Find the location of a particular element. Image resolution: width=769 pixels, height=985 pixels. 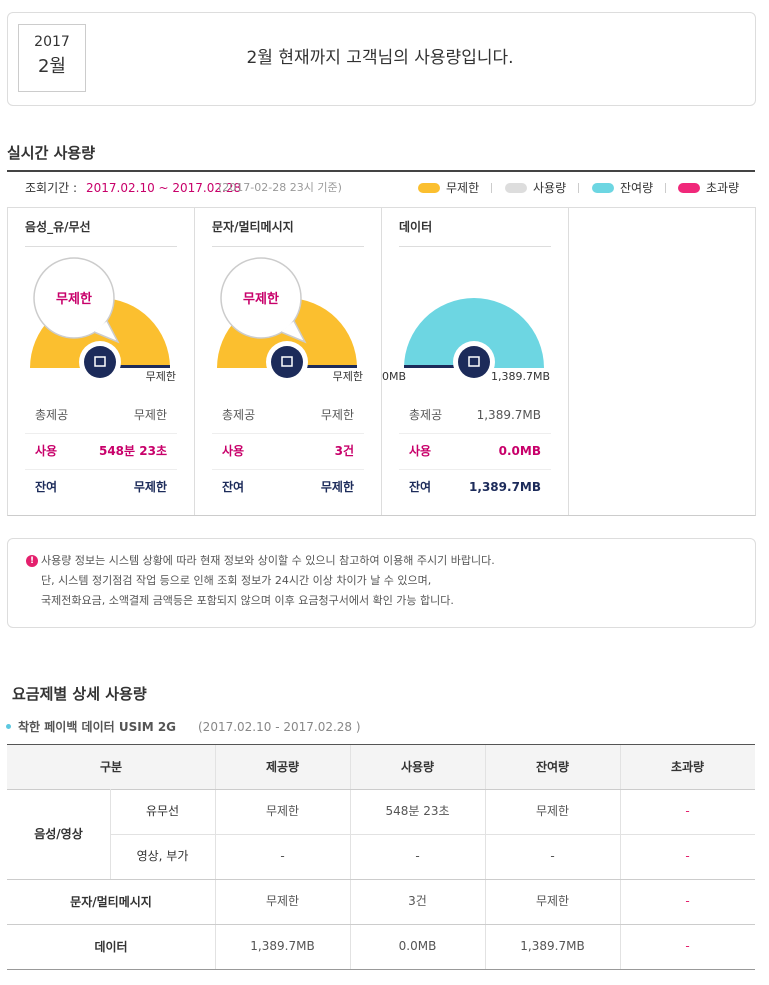

table-header: 제공량 is located at coordinates (282, 767).